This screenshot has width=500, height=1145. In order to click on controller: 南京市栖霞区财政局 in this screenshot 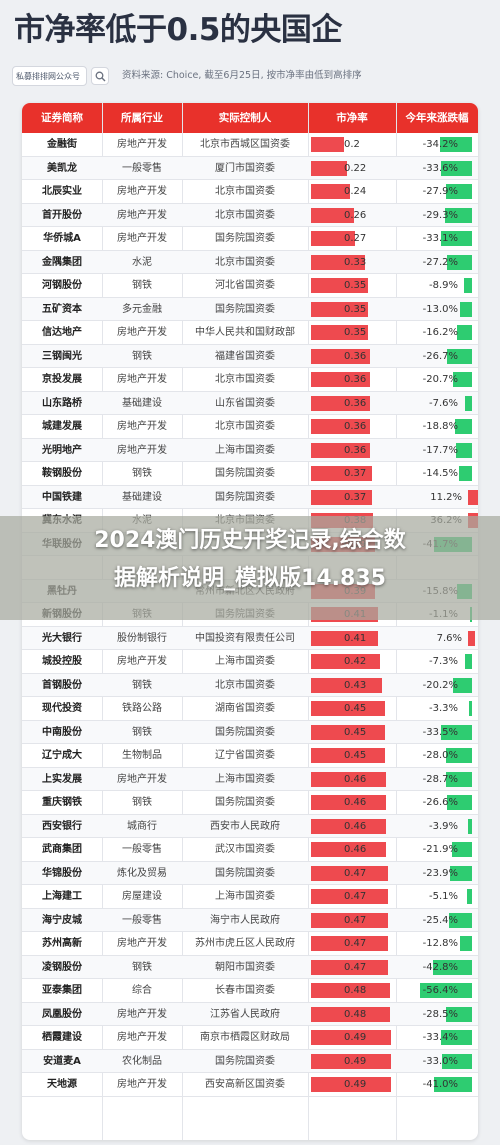, I will do `click(245, 1037)`.